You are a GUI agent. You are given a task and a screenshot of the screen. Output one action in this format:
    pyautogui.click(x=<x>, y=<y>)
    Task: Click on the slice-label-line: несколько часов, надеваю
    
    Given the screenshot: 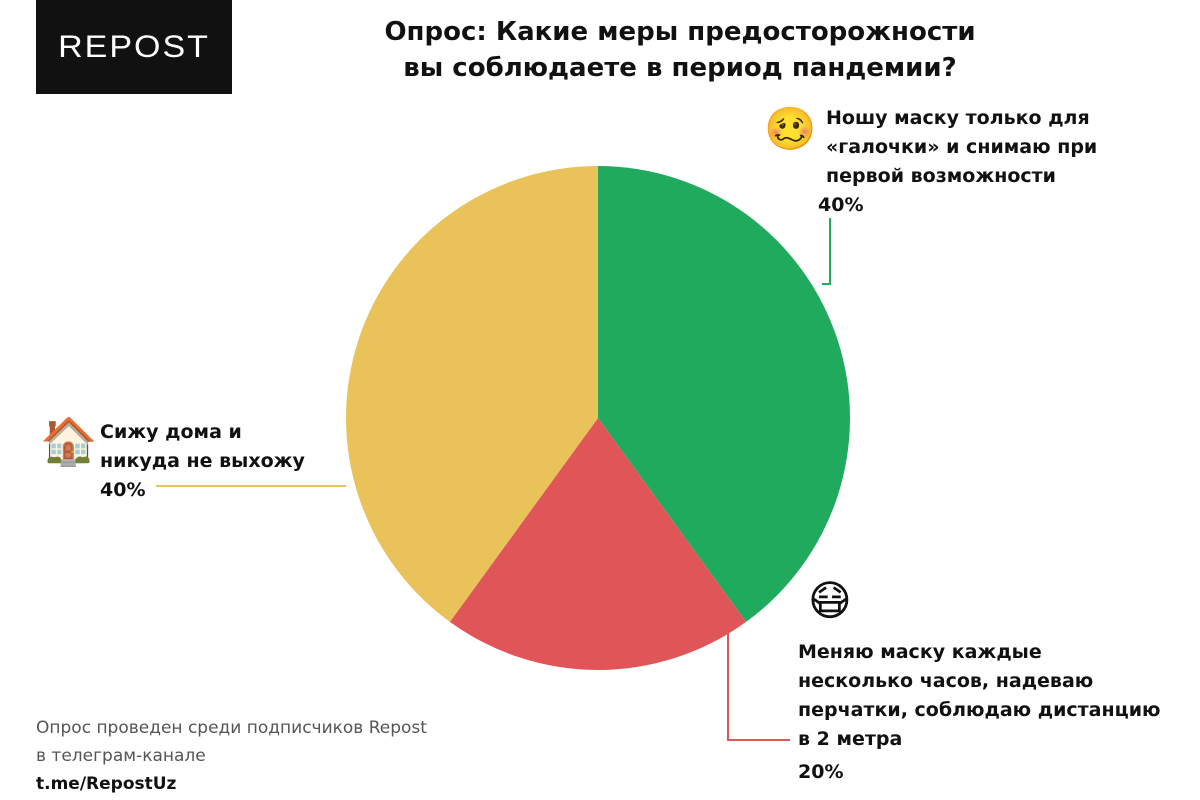 What is the action you would take?
    pyautogui.click(x=946, y=681)
    